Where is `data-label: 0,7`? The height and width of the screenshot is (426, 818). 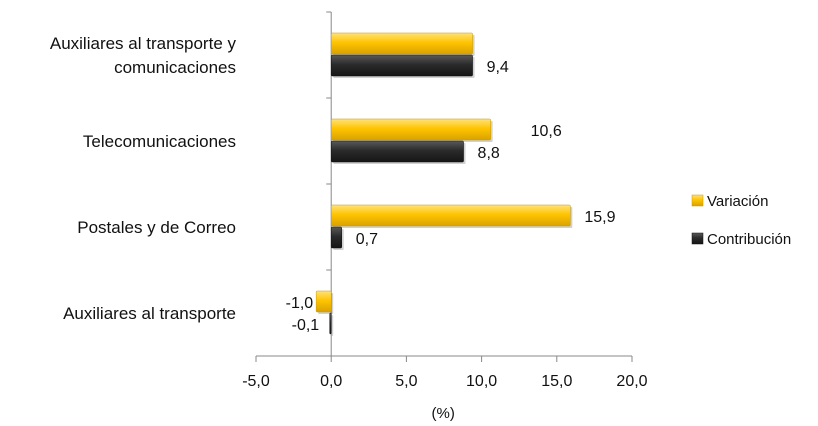 data-label: 0,7 is located at coordinates (367, 239).